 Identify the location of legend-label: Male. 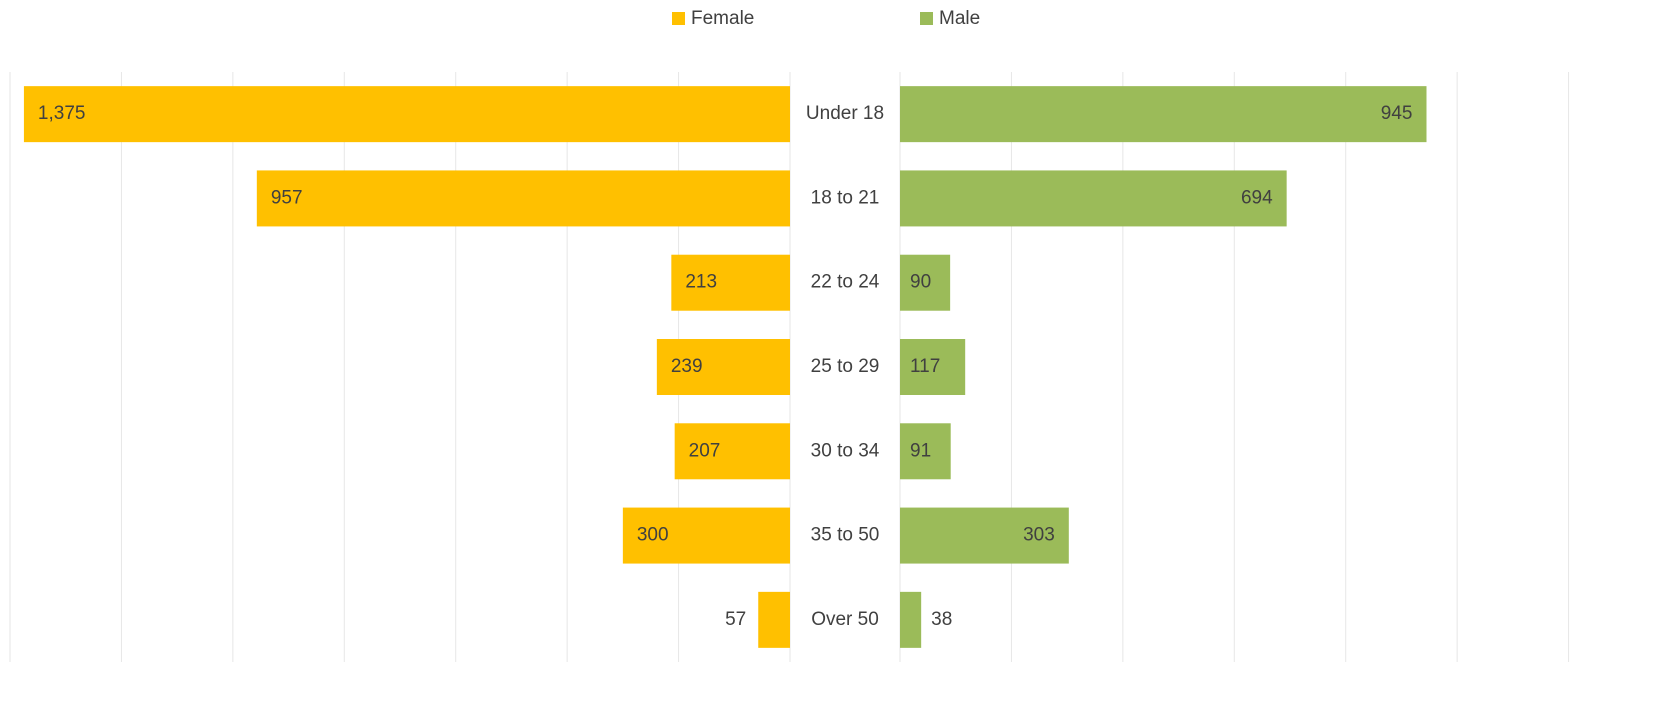
(959, 18).